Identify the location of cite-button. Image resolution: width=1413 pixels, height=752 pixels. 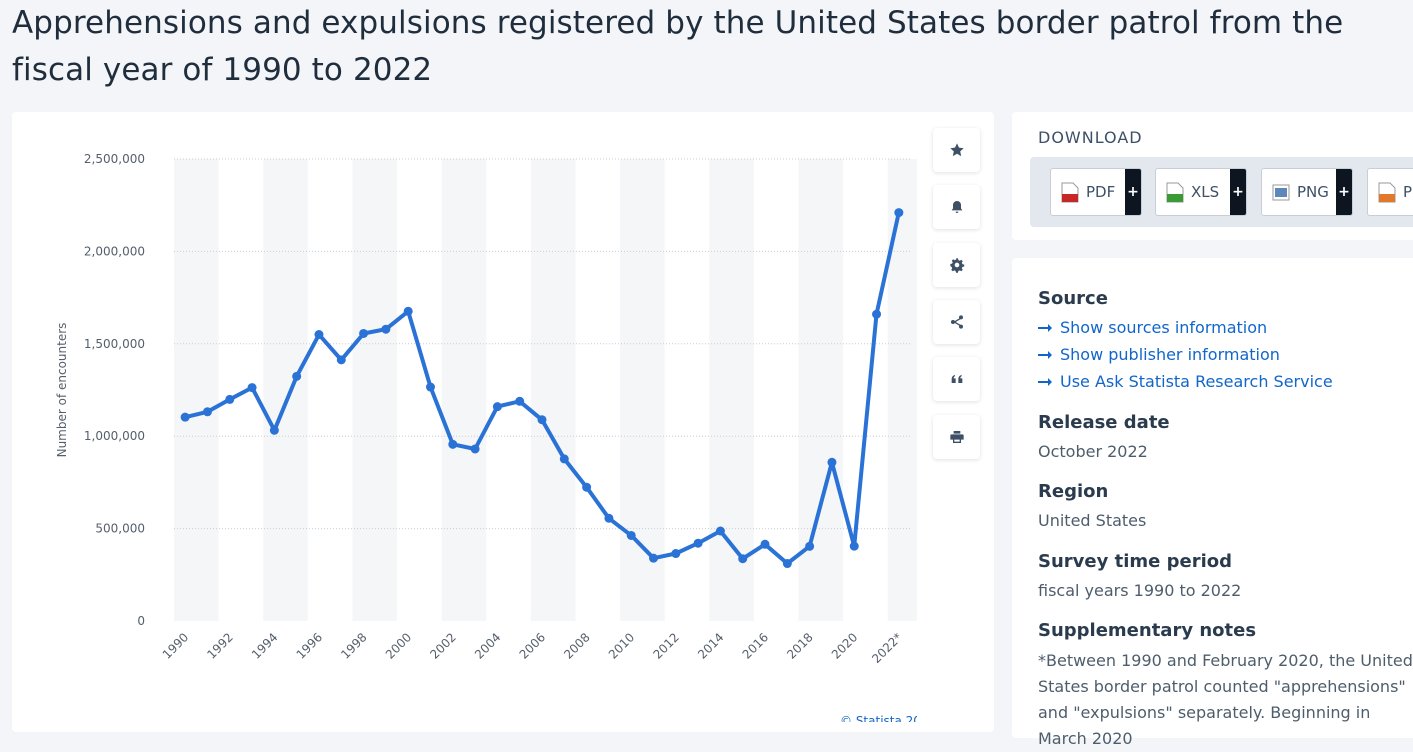
(956, 379).